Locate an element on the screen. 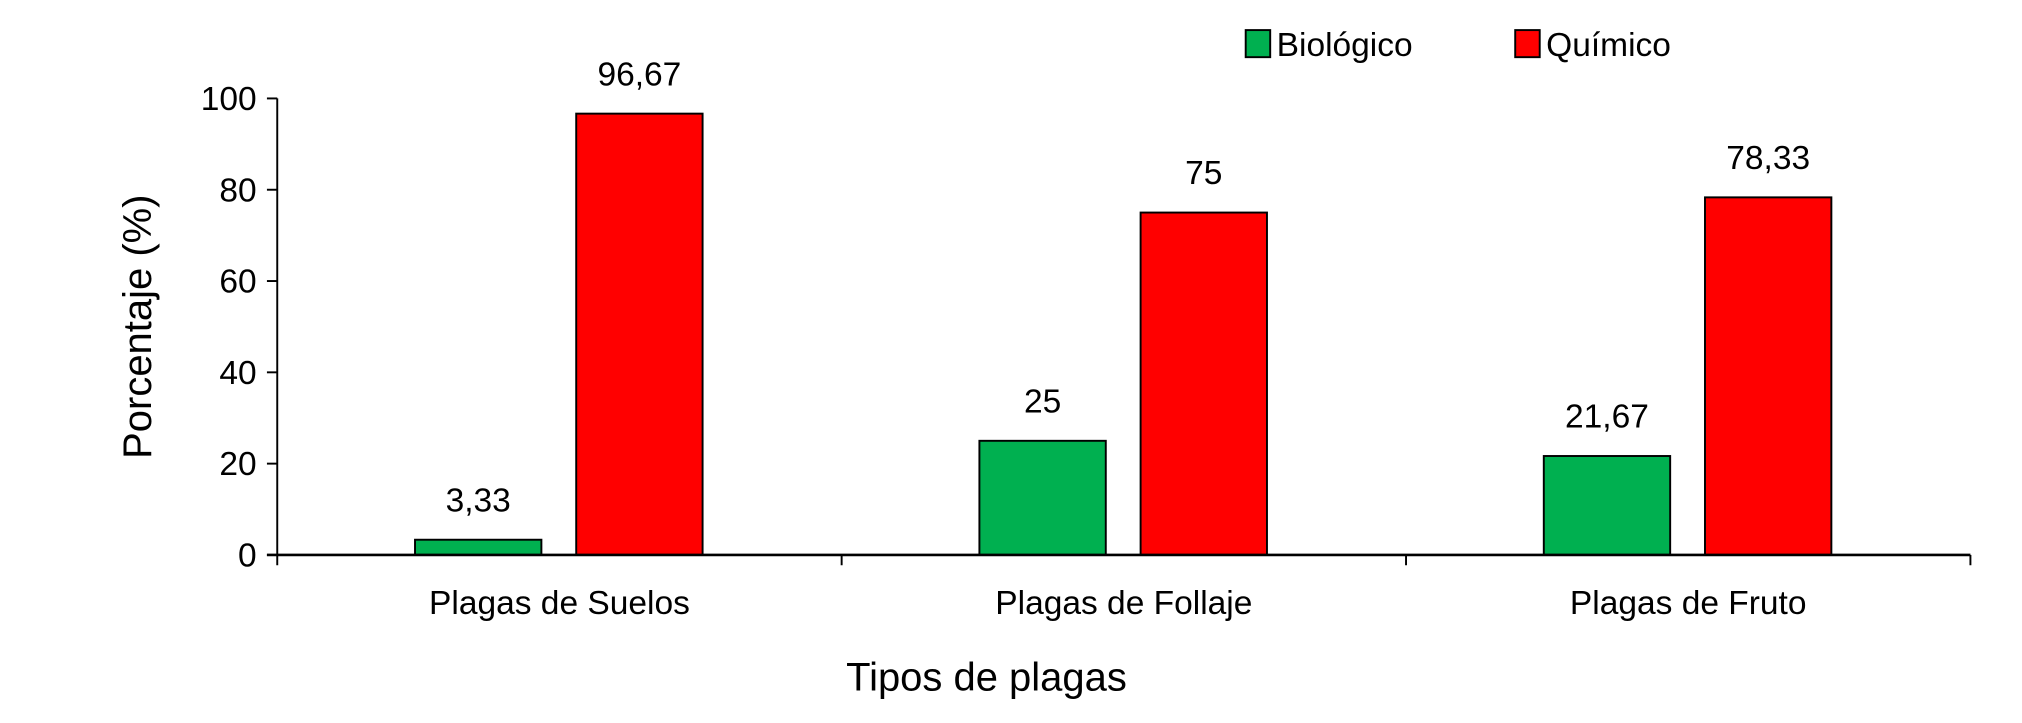  data-label: 75 is located at coordinates (1203, 173).